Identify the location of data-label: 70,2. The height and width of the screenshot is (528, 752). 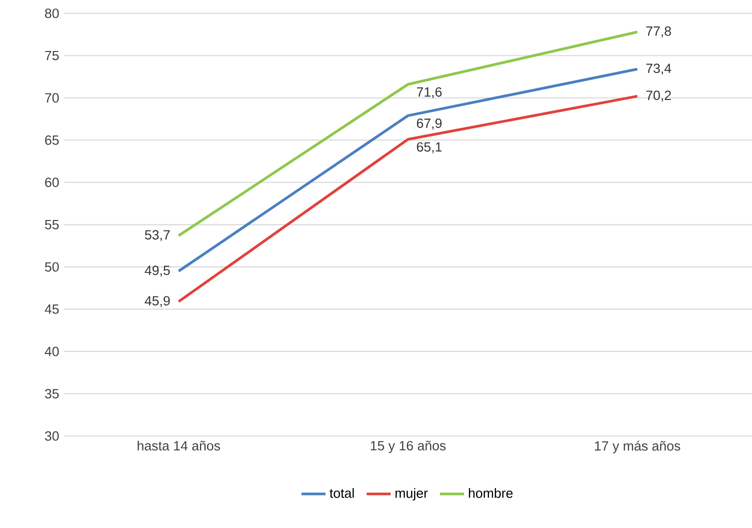
(658, 96).